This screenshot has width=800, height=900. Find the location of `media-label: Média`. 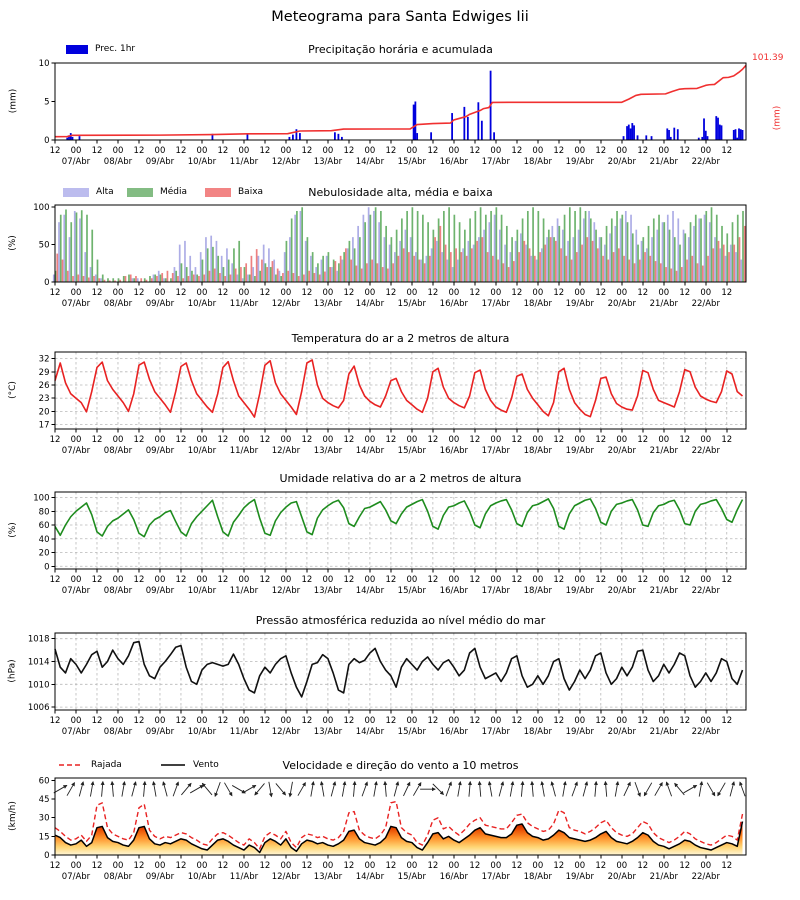

media-label: Média is located at coordinates (174, 192).